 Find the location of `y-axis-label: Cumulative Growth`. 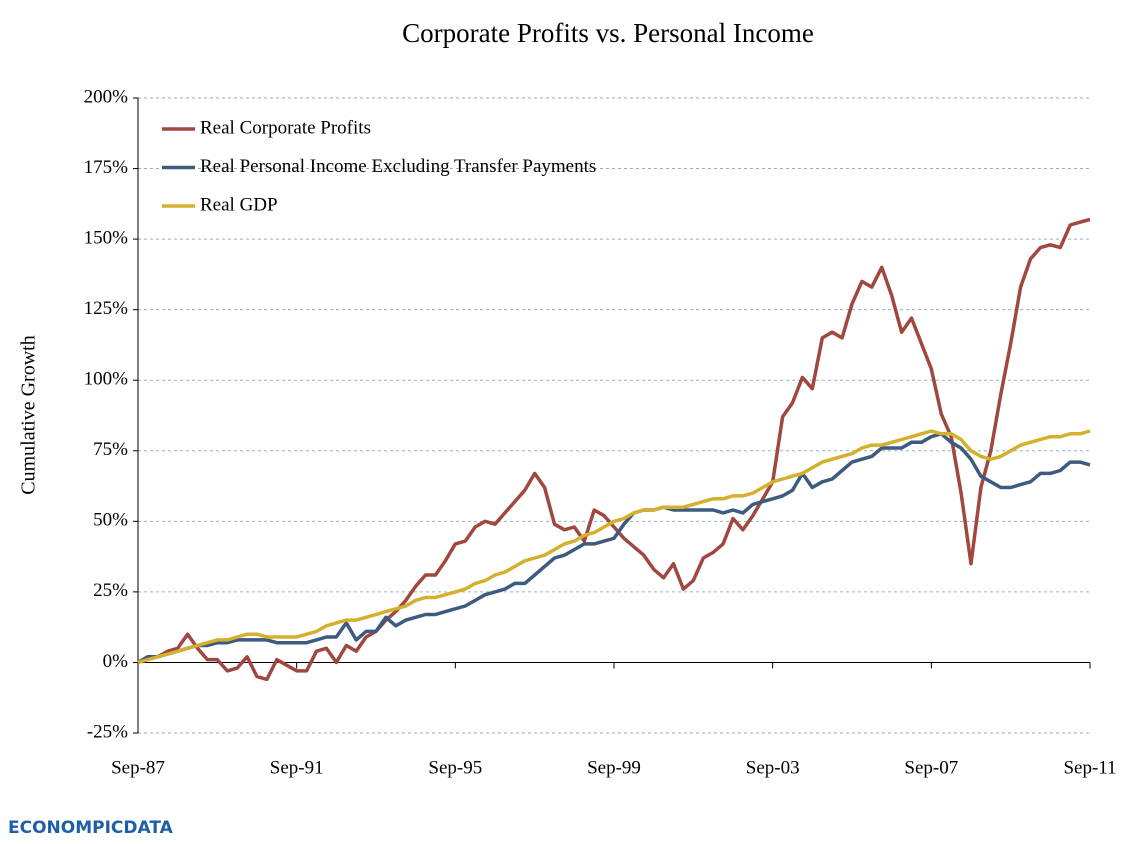

y-axis-label: Cumulative Growth is located at coordinates (29, 414).